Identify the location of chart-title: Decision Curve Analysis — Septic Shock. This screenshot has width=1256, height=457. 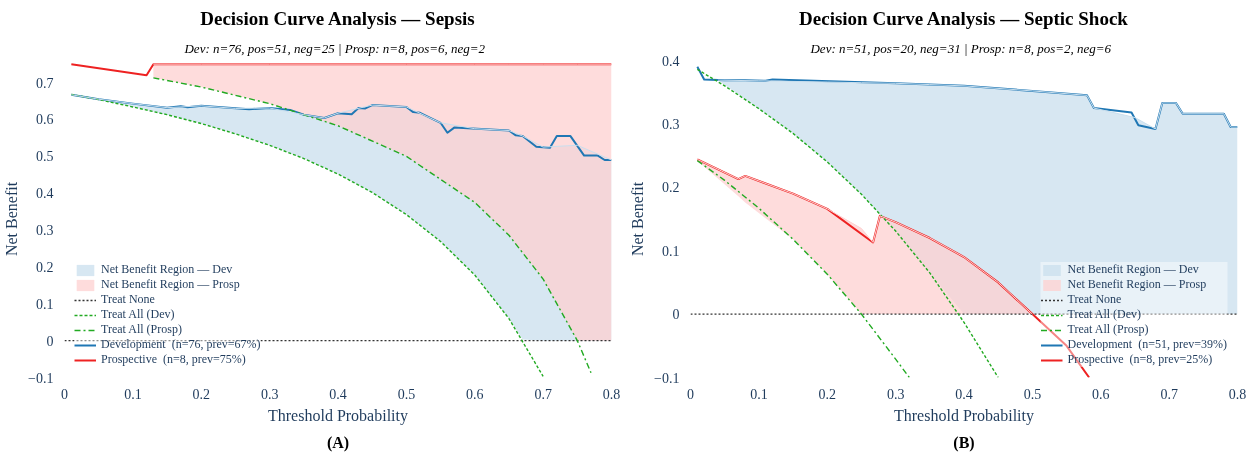
(964, 18).